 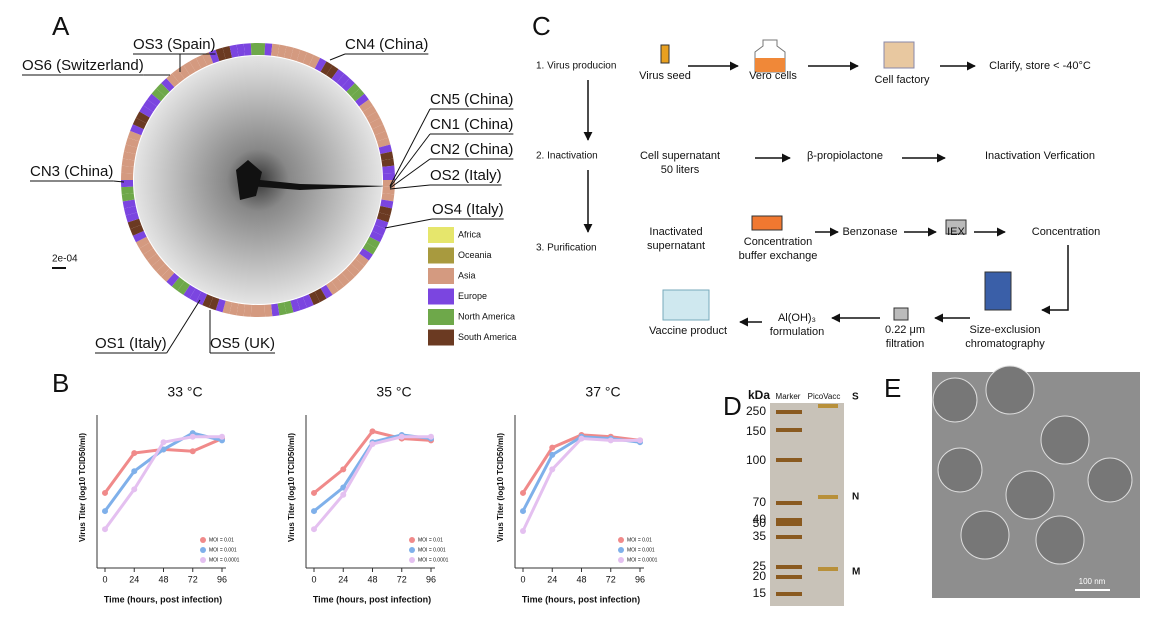 I want to click on y-axis-label: Virus Titer (log10 TCID50/ml), so click(x=500, y=487).